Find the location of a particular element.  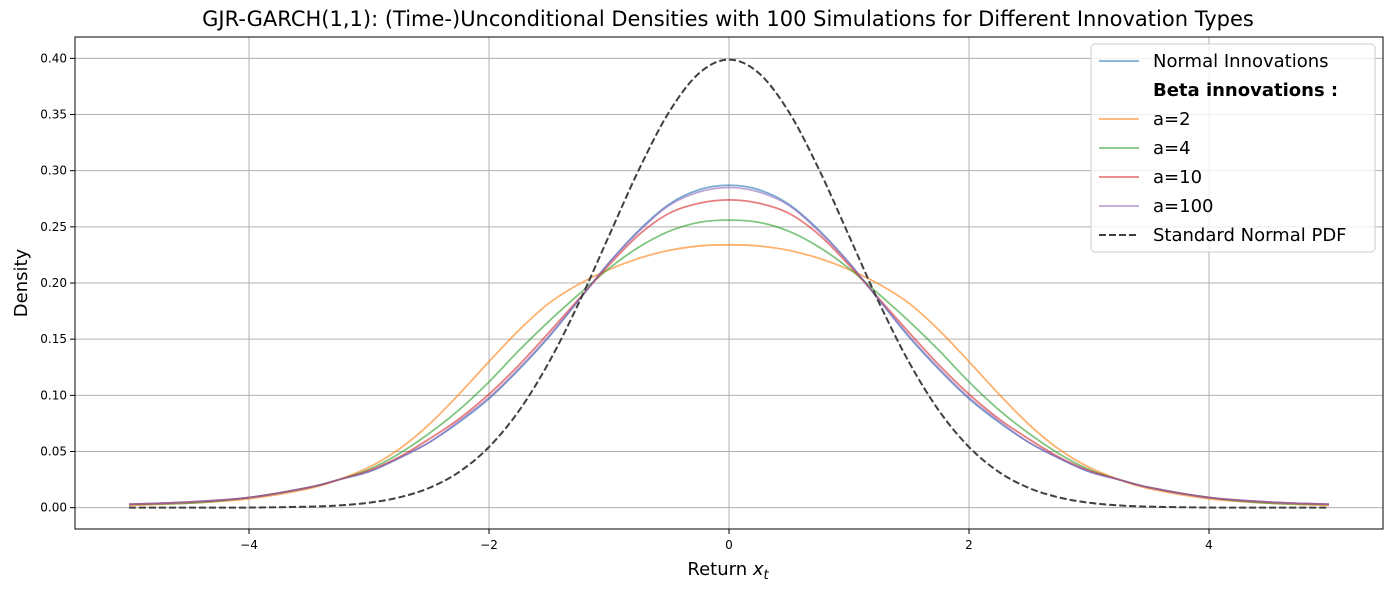

legend-label-standard-normal-pdf: Standard Normal PDF is located at coordinates (1250, 235).